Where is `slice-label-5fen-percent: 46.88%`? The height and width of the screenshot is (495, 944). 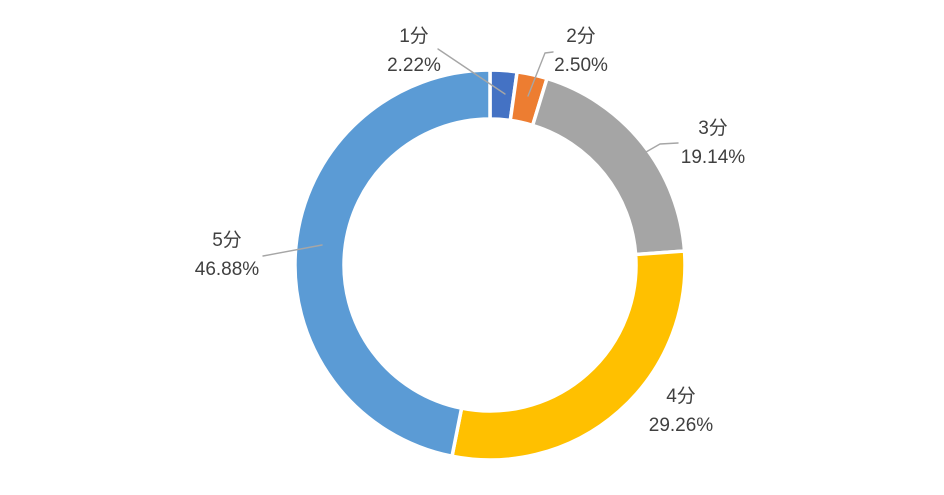 slice-label-5fen-percent: 46.88% is located at coordinates (227, 269).